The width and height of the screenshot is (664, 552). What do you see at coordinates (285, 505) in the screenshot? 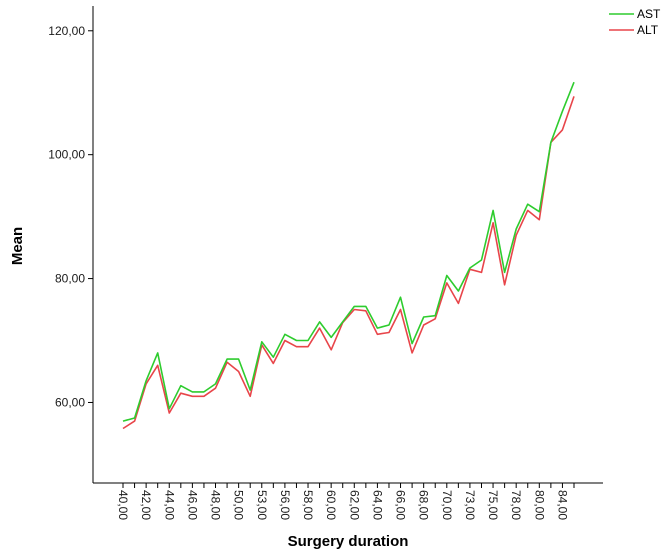
I see `x-tick-label: 56,00` at bounding box center [285, 505].